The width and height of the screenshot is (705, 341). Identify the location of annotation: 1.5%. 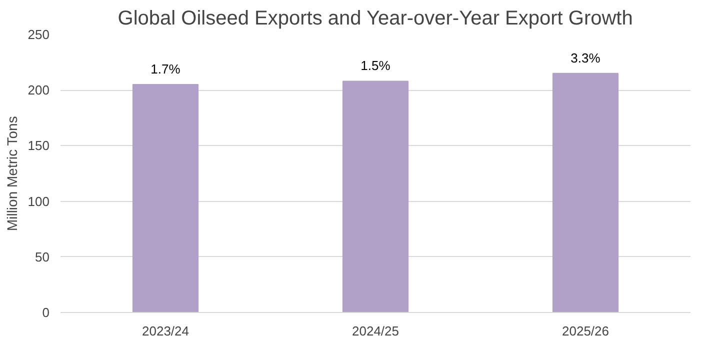
(375, 66).